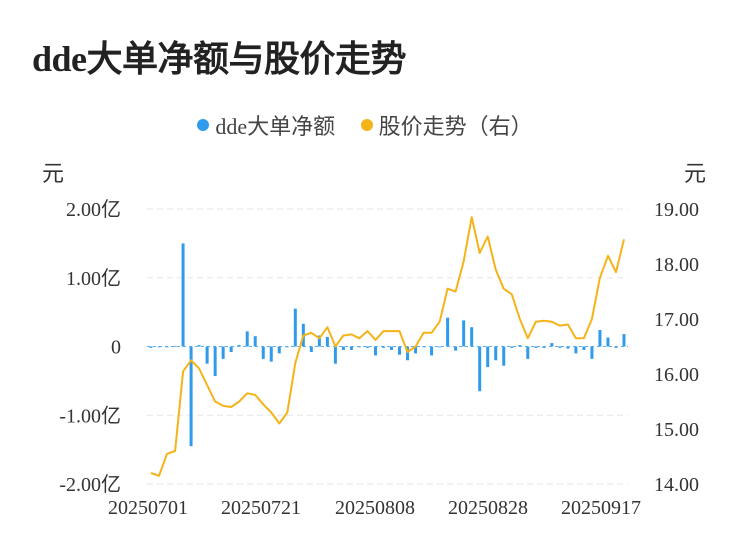  What do you see at coordinates (601, 508) in the screenshot?
I see `x-tick-label: 20250917` at bounding box center [601, 508].